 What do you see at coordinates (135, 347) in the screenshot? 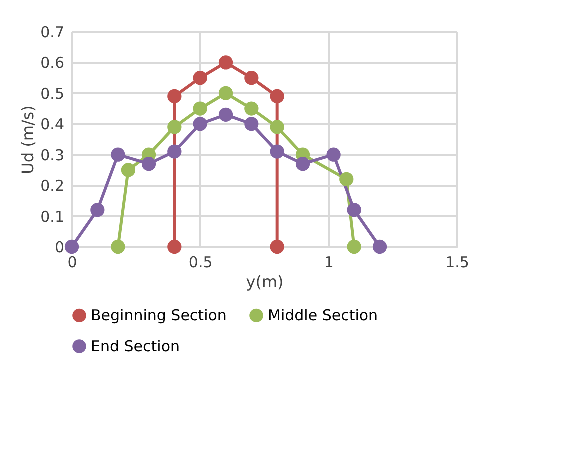
I see `legend-label: End Section` at bounding box center [135, 347].